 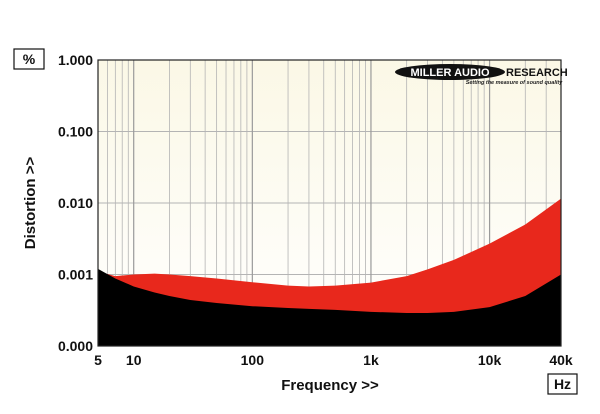 What do you see at coordinates (449, 73) in the screenshot?
I see `logo-main-text: MILLER AUDIO` at bounding box center [449, 73].